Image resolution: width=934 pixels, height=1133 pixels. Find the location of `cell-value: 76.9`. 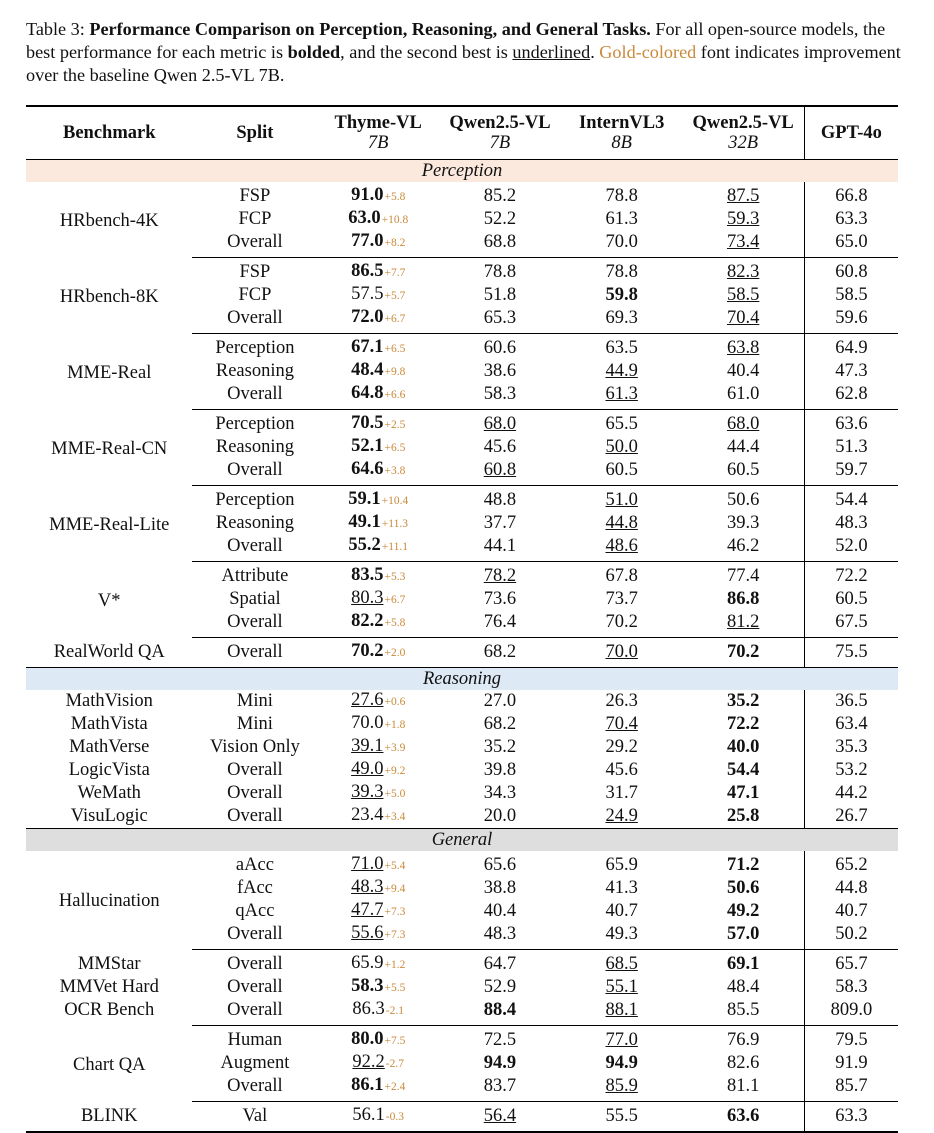

cell-value: 76.9 is located at coordinates (743, 1040).